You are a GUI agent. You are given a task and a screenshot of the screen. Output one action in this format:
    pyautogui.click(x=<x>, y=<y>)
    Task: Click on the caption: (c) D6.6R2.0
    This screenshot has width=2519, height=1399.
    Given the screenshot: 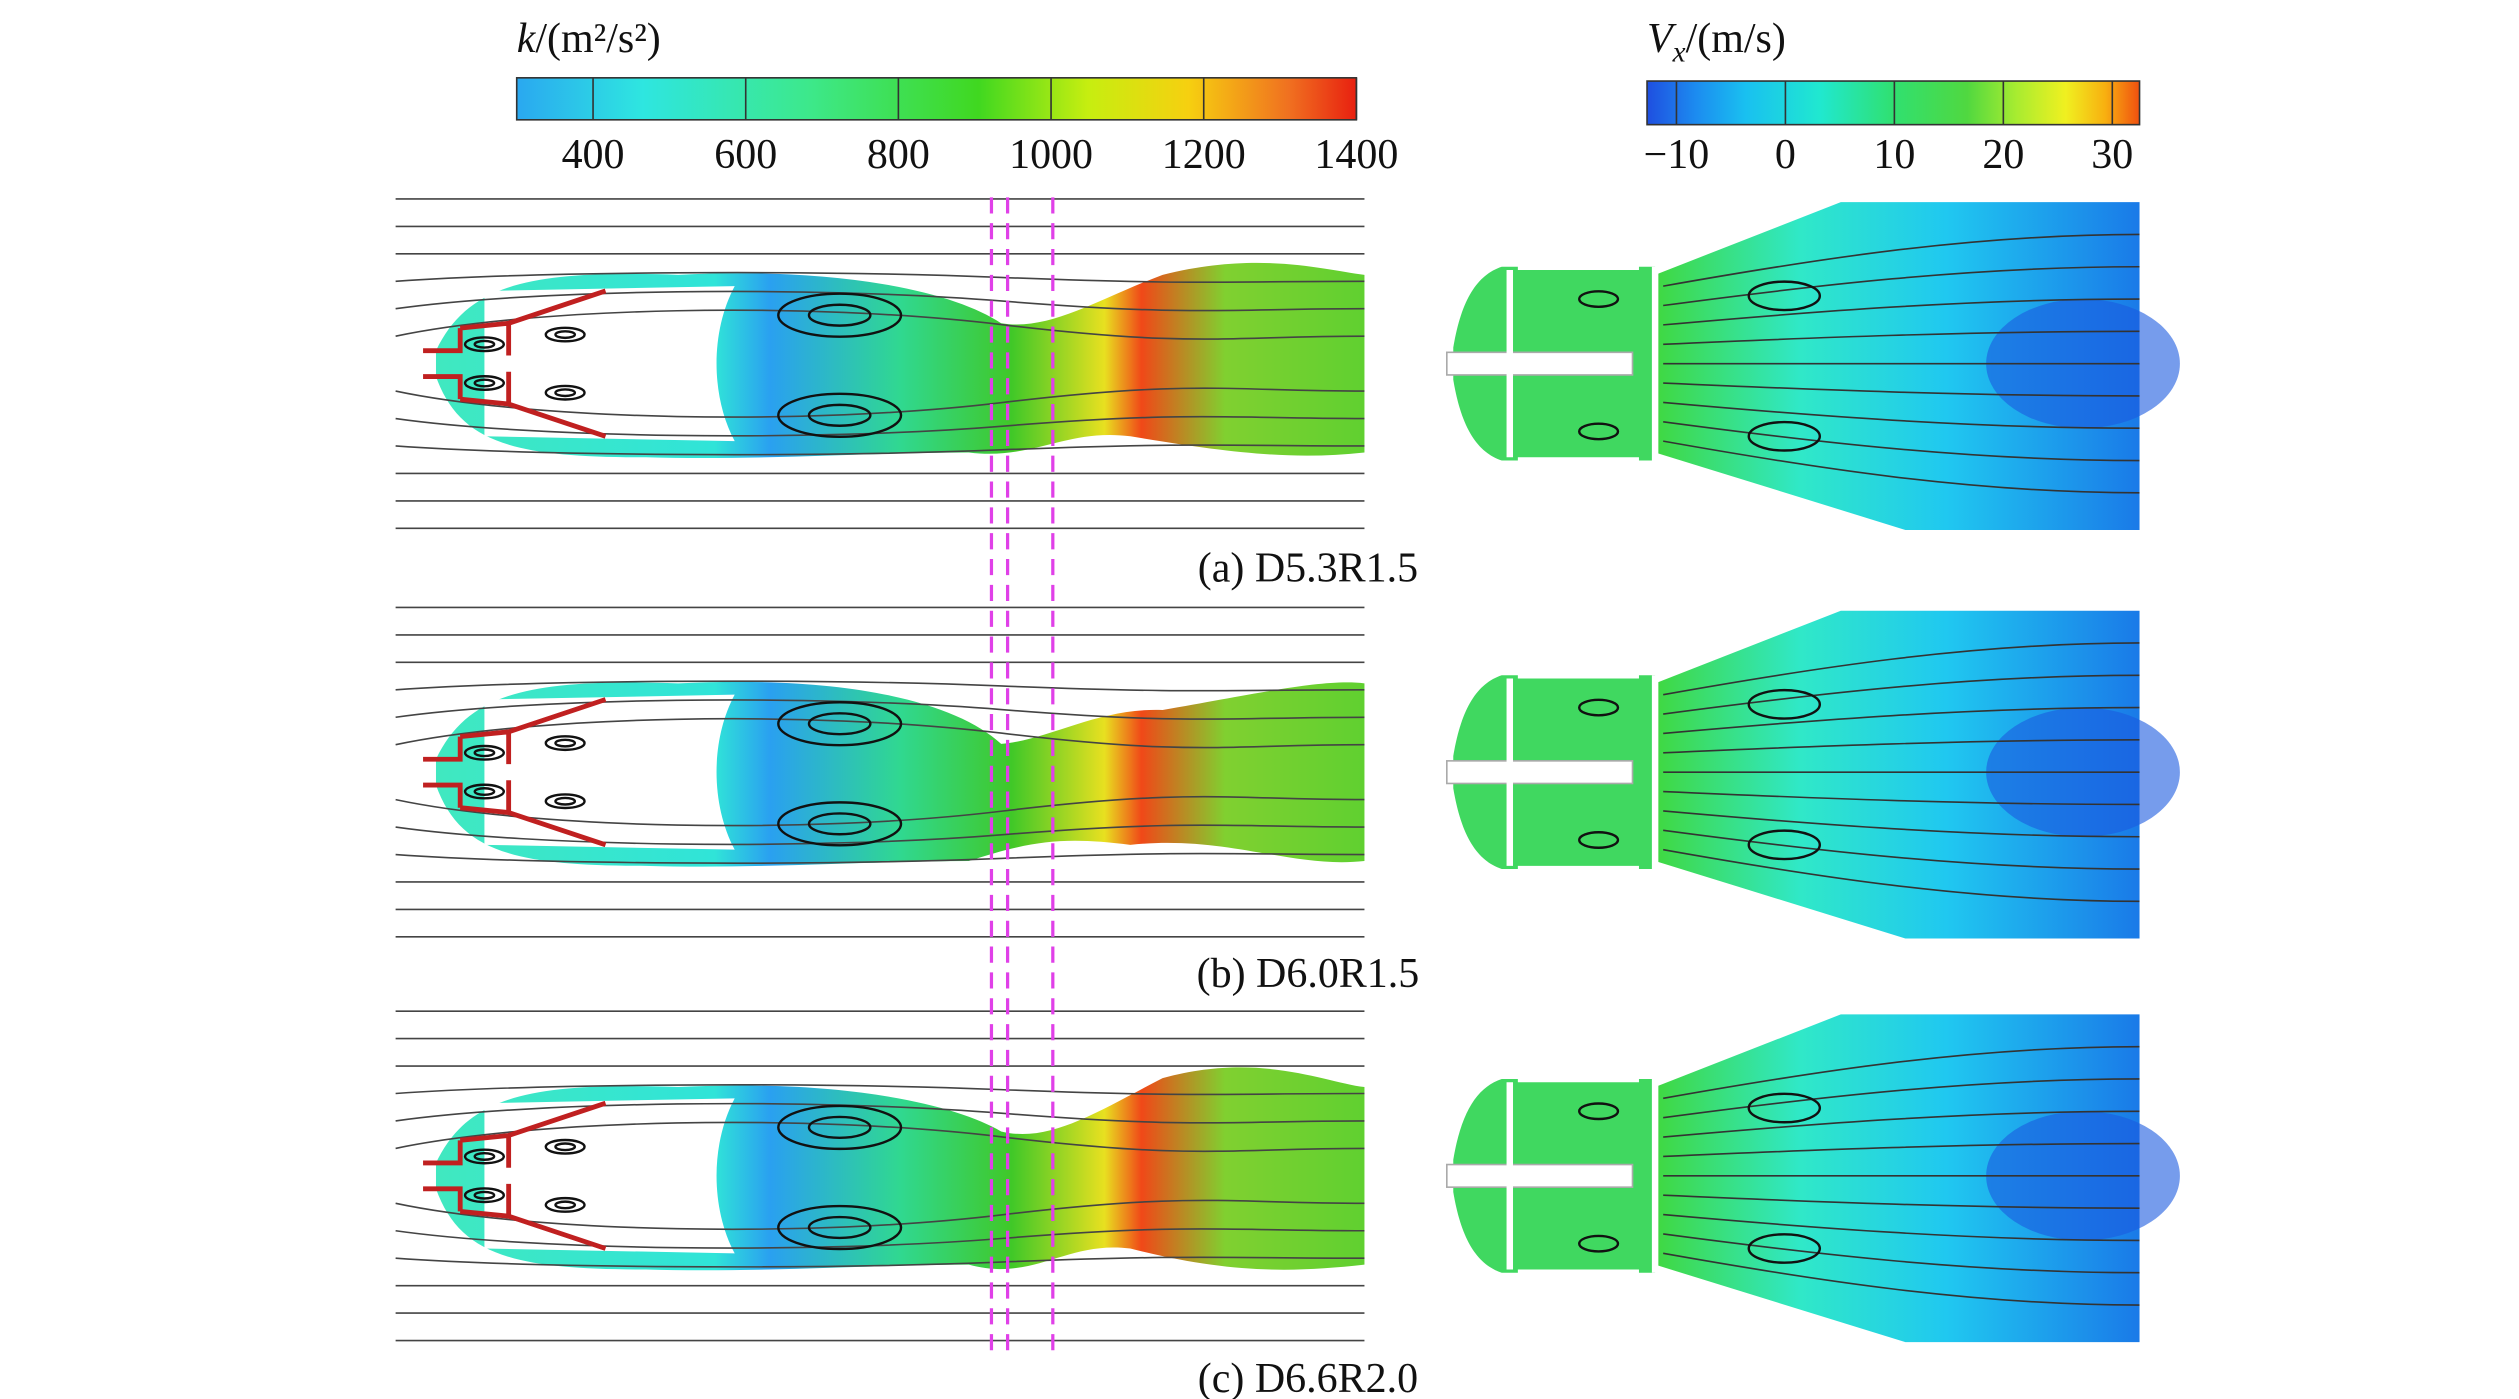 What is the action you would take?
    pyautogui.click(x=1308, y=1377)
    